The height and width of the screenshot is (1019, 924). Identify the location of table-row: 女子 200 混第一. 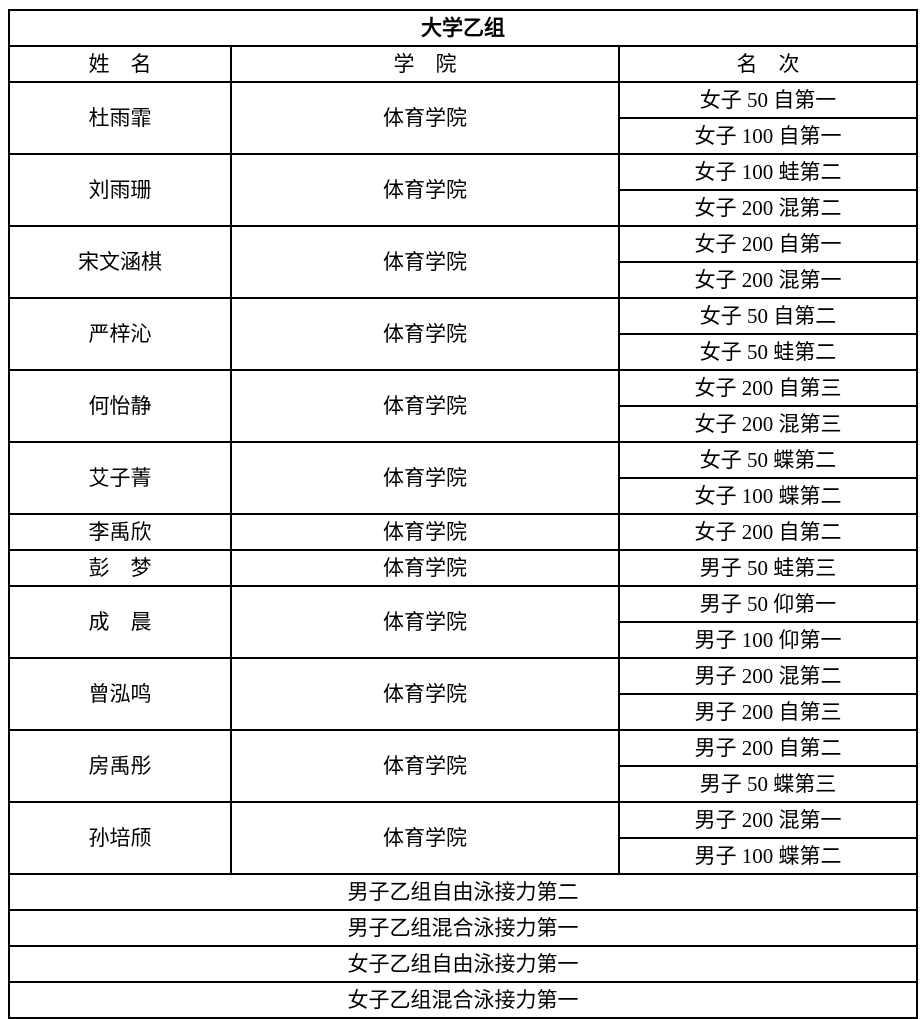
(464, 280).